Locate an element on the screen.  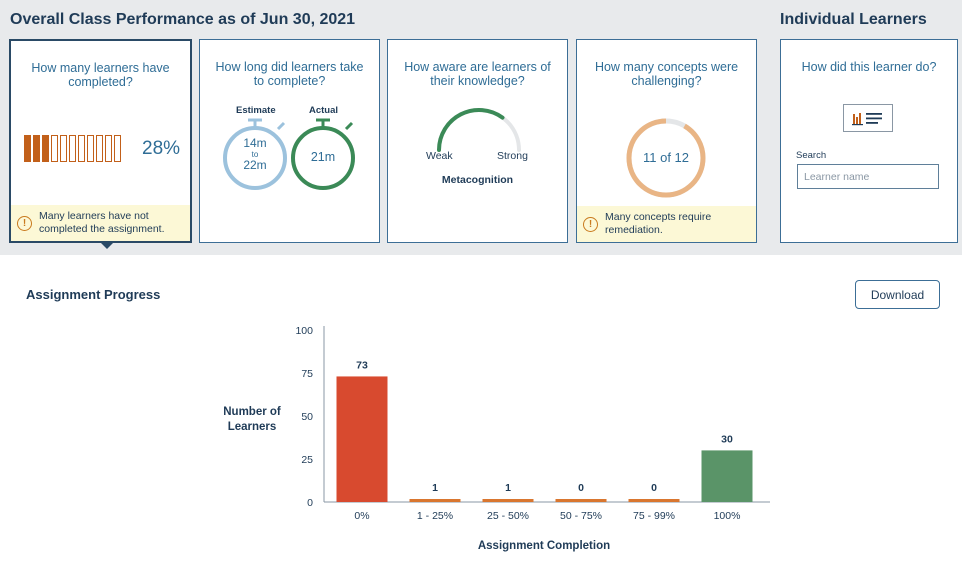
download-button: Download is located at coordinates (897, 294).